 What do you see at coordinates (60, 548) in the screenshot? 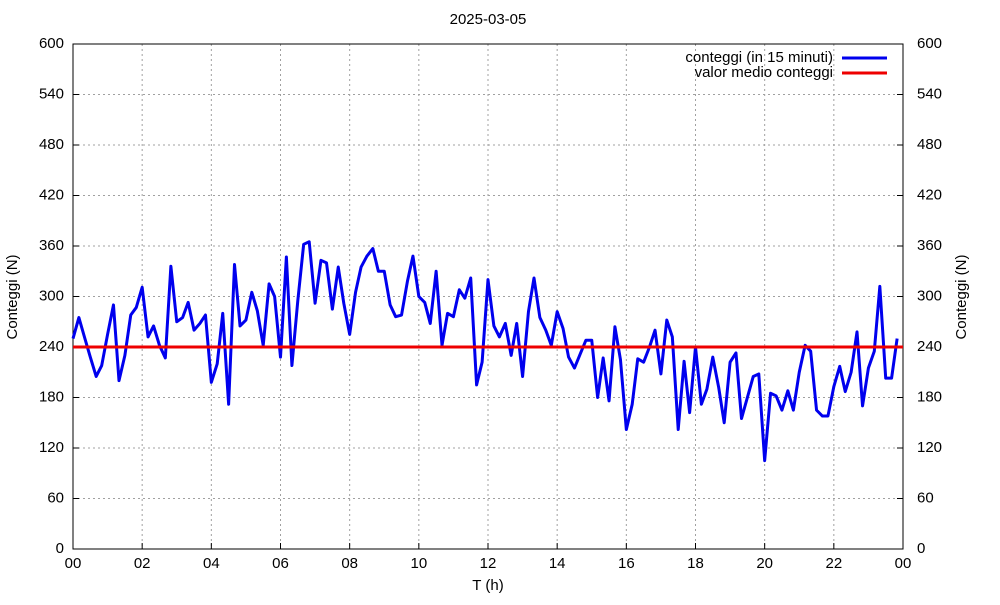
I see `y-tick-label: 0` at bounding box center [60, 548].